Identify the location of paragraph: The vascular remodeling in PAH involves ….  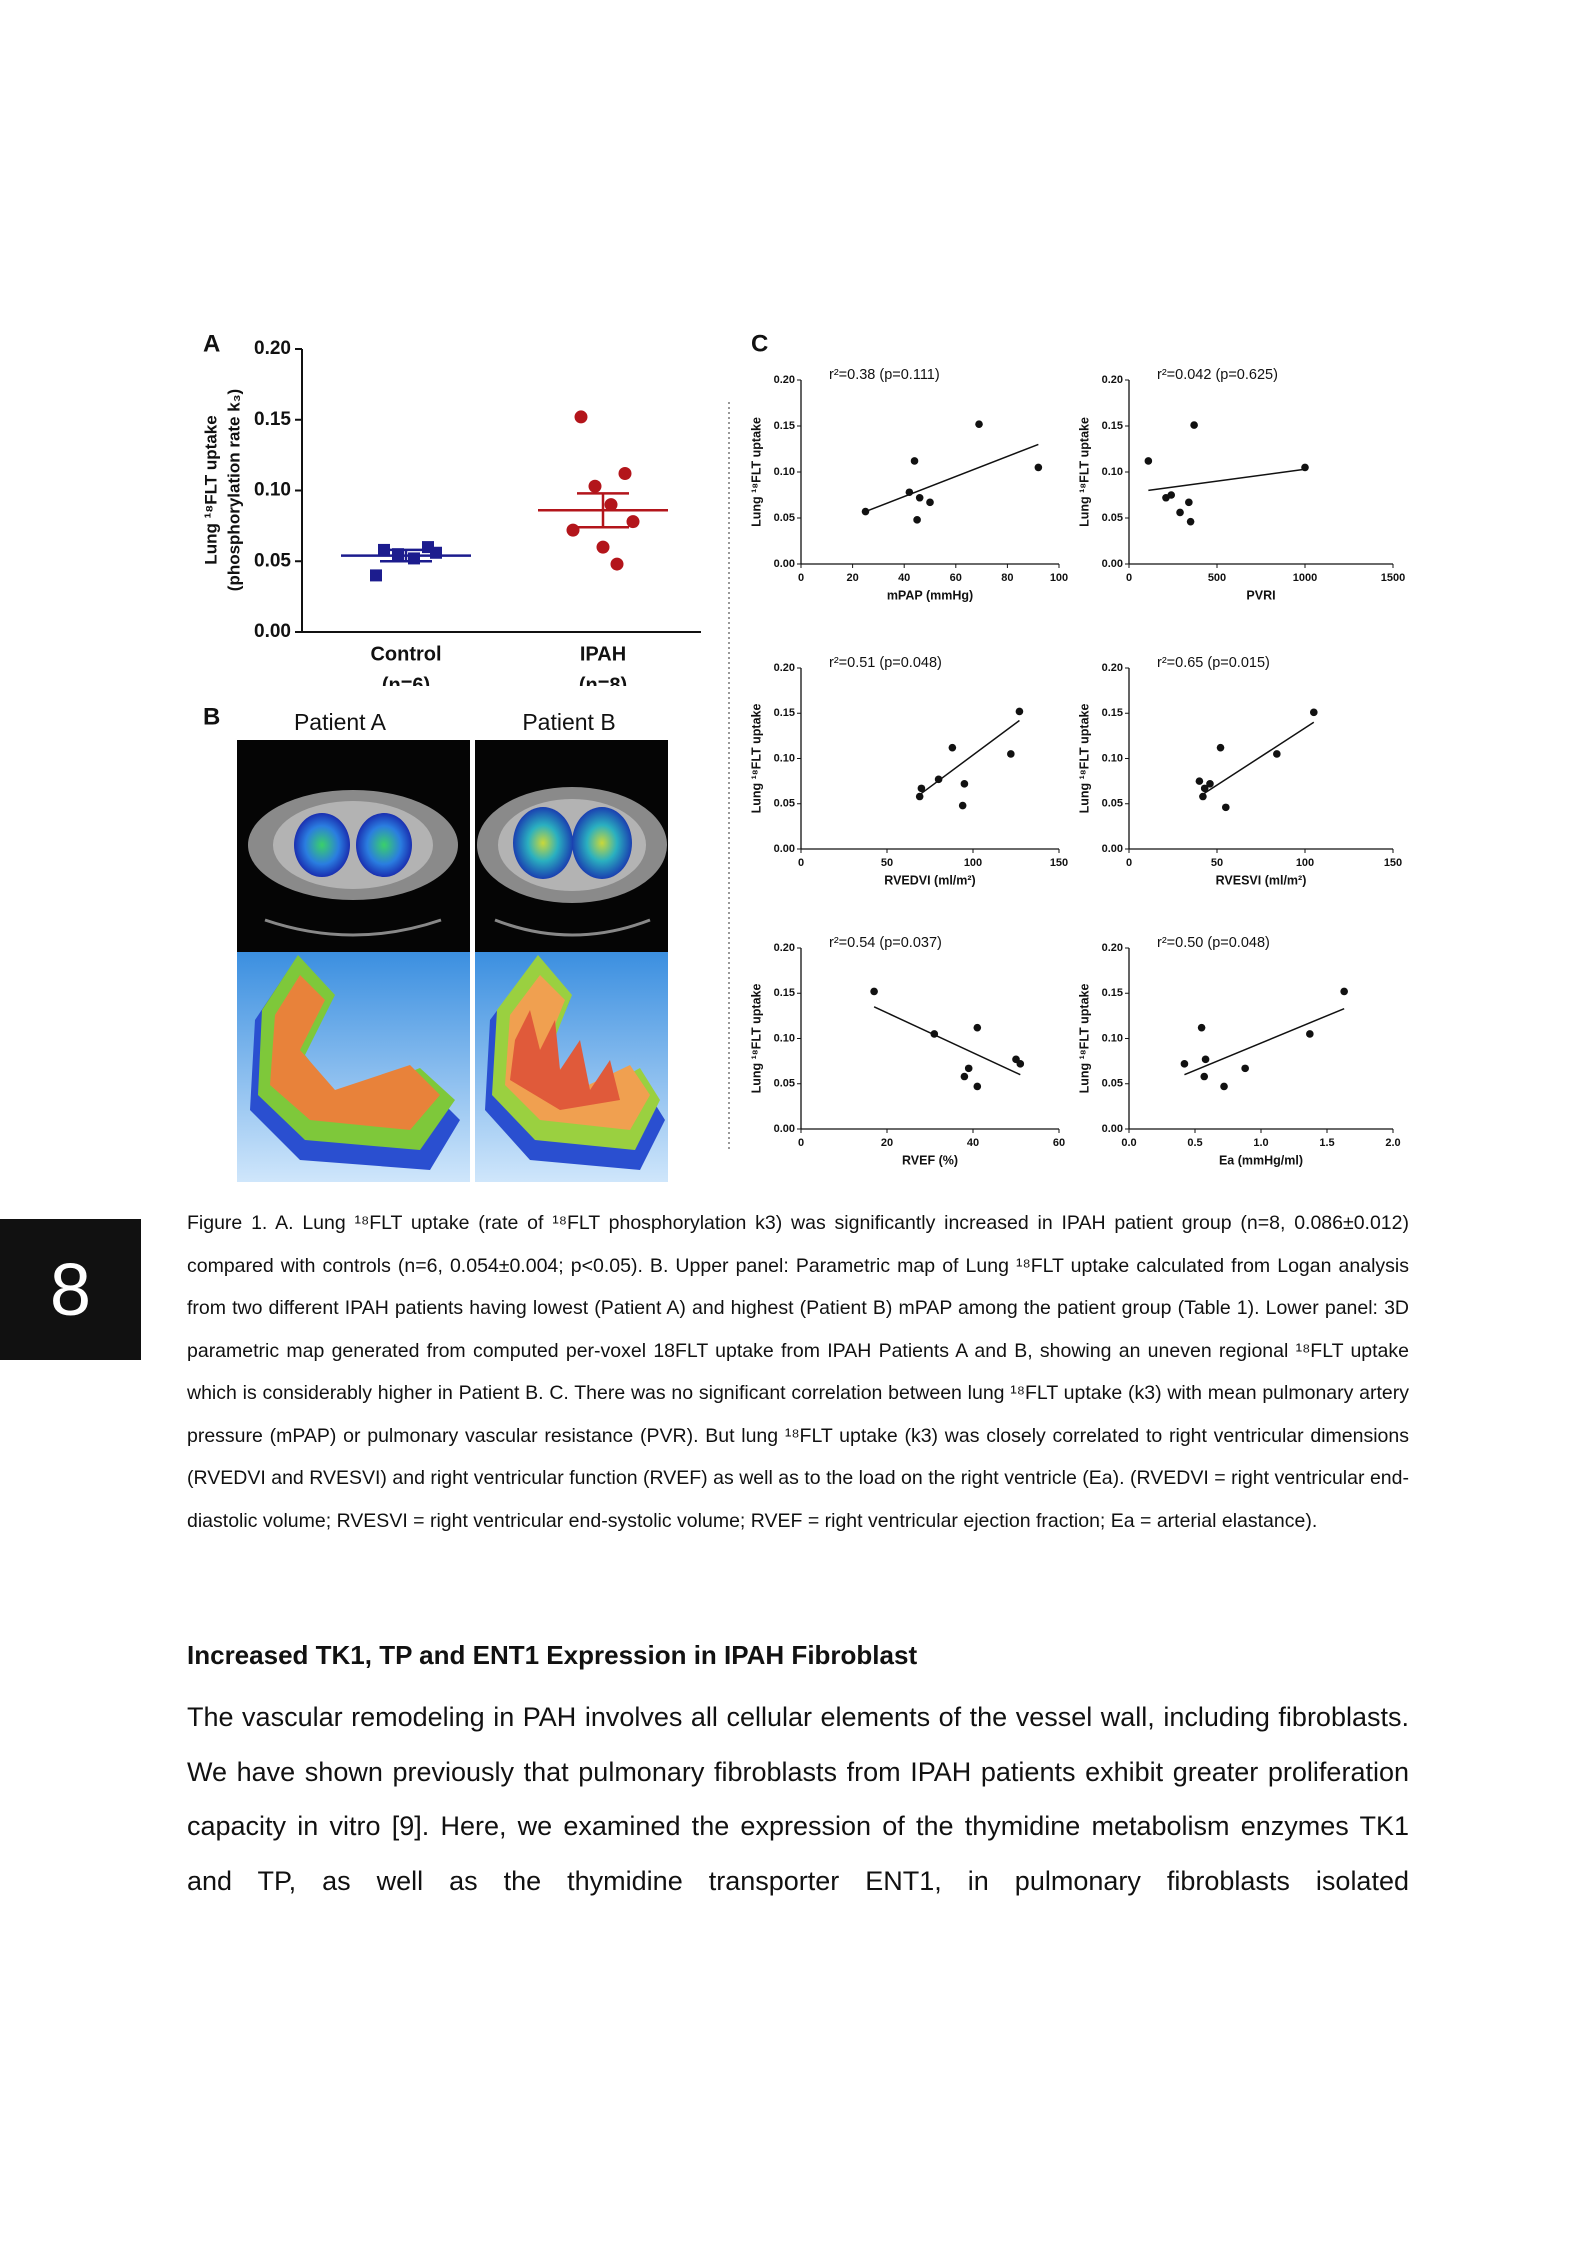
(798, 1799).